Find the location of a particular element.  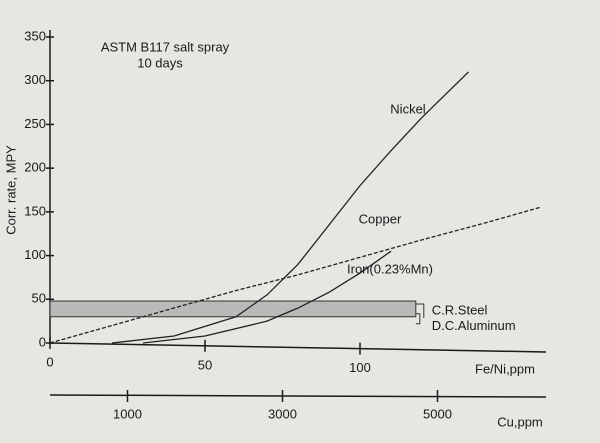

x2-axis is located at coordinates (298, 396).